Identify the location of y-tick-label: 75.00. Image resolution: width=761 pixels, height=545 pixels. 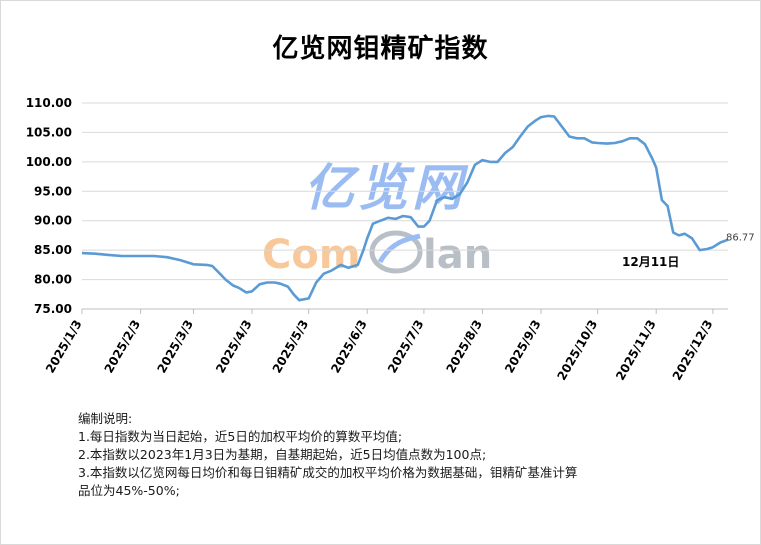
(53, 309).